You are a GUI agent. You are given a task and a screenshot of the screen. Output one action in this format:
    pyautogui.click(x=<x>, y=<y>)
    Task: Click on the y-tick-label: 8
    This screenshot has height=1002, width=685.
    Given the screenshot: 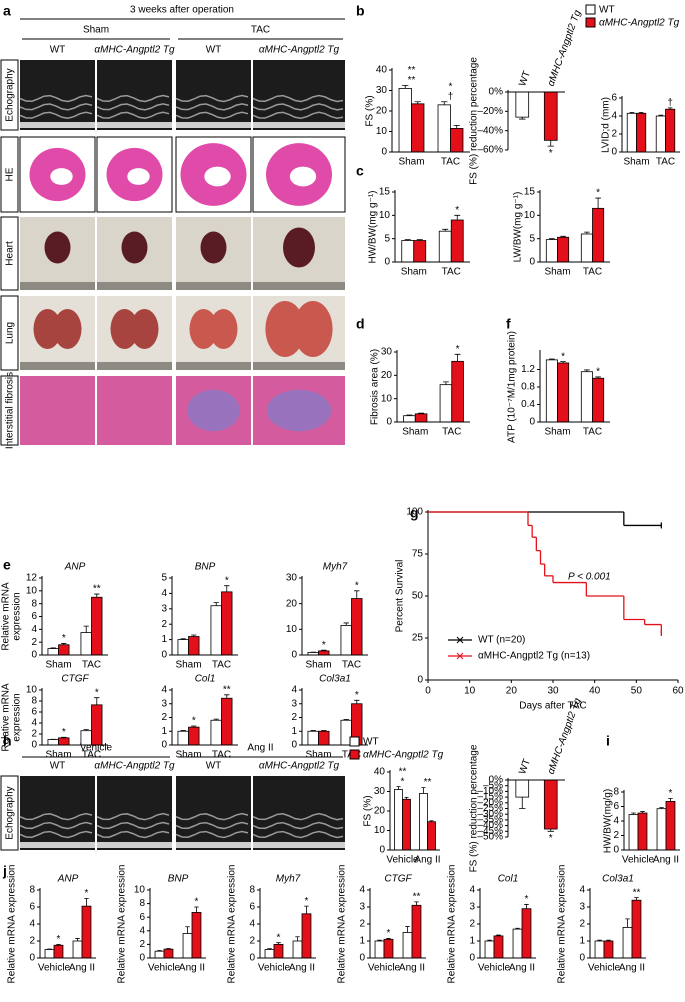 What is the action you would take?
    pyautogui.click(x=616, y=792)
    